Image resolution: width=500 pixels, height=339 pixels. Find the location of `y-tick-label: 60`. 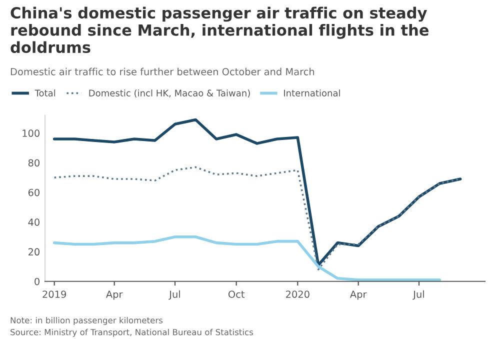

y-tick-label: 60 is located at coordinates (34, 192).